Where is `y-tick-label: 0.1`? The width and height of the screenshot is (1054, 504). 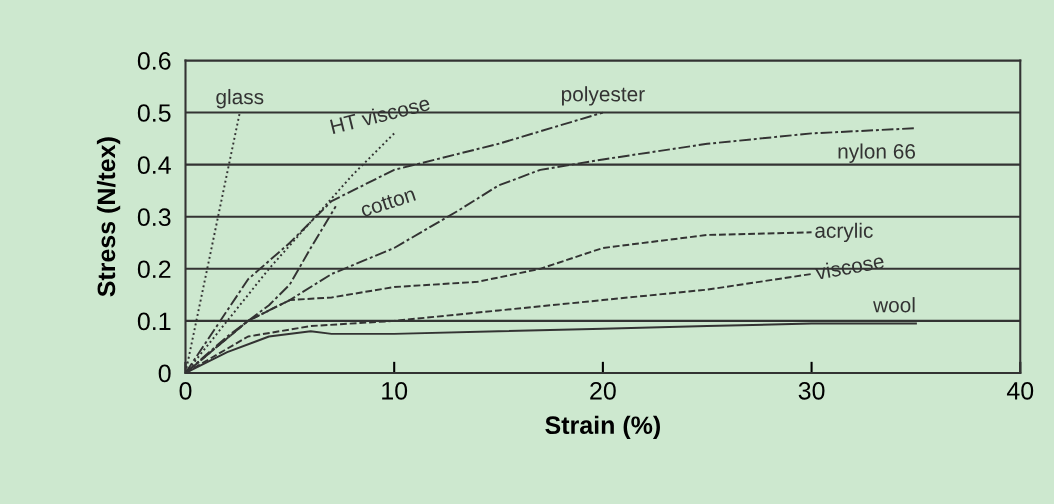
y-tick-label: 0.1 is located at coordinates (154, 321).